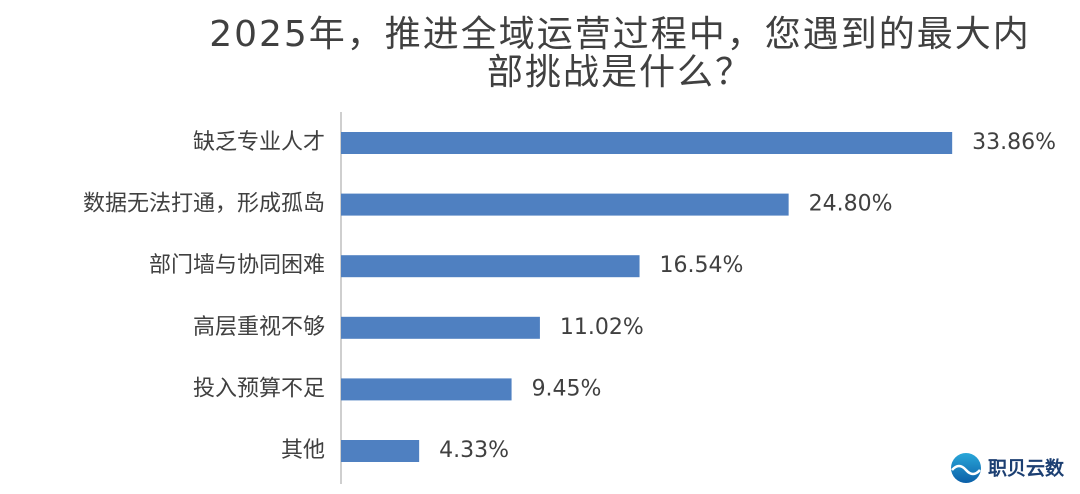  Describe the element at coordinates (204, 204) in the screenshot. I see `category-label: 数据无法打通，形成孤岛` at that location.